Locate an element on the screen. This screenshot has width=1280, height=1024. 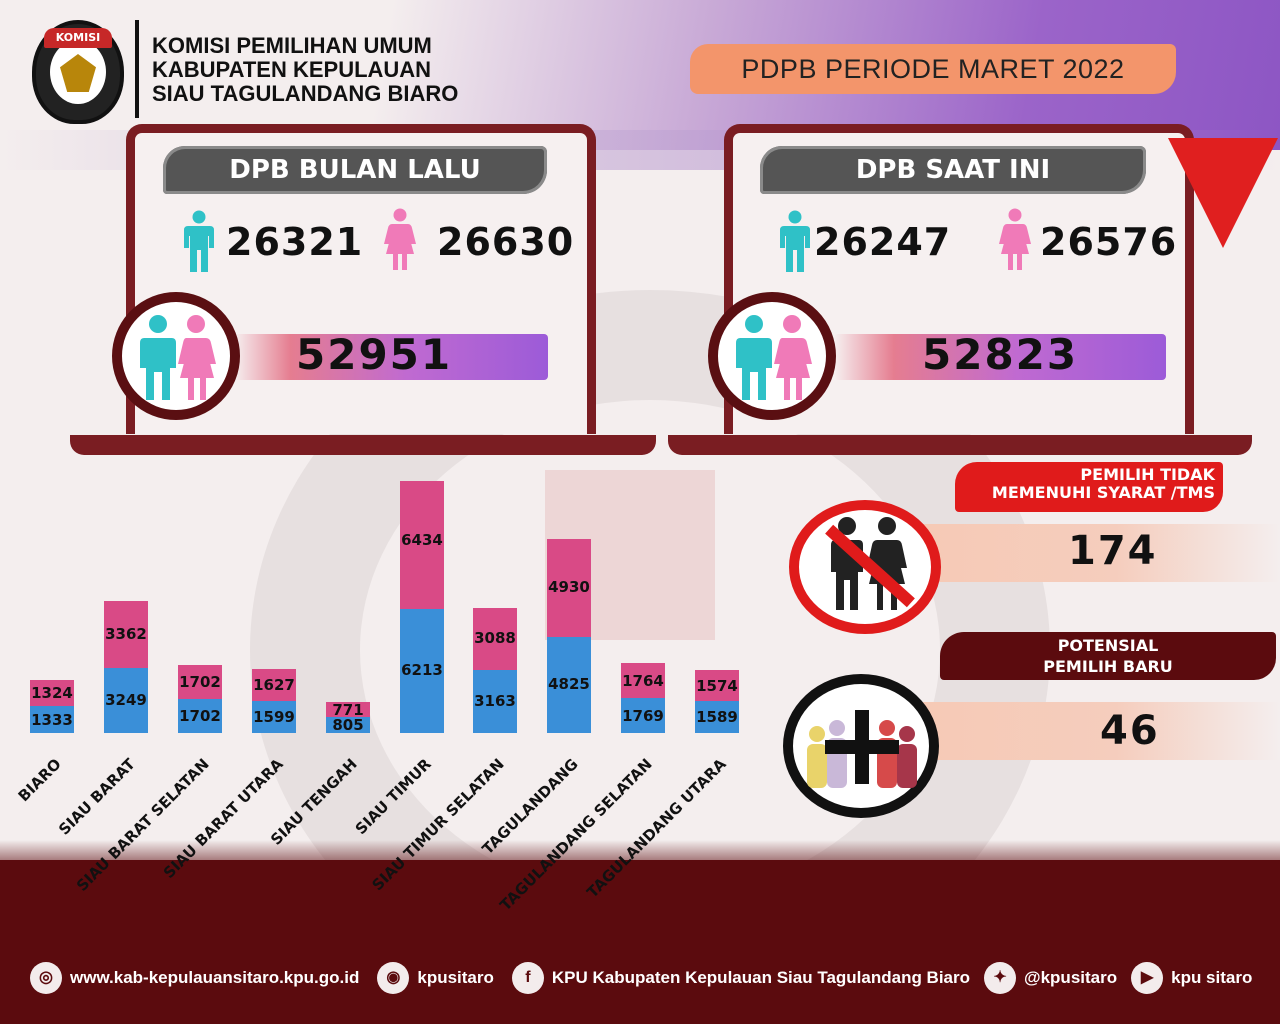
total-count-last: 52951 is located at coordinates (374, 354).